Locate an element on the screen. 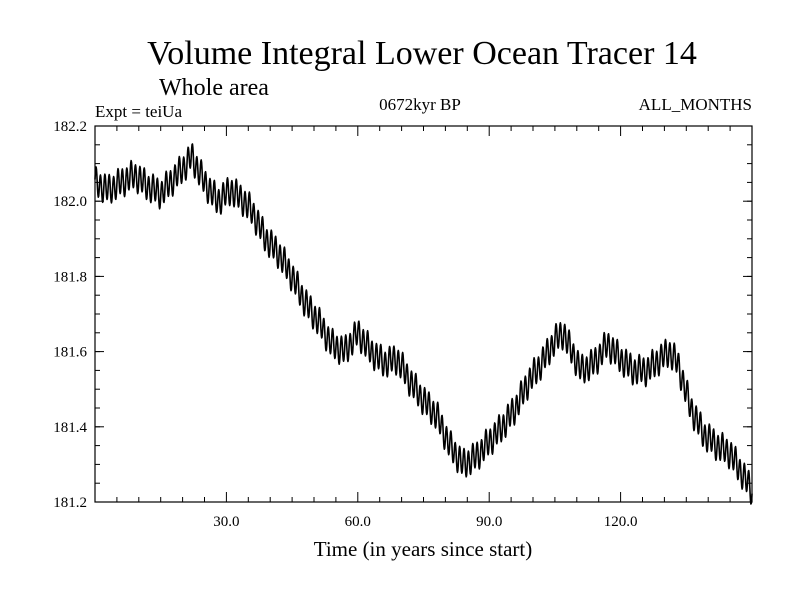  y-tick-label: 181.8 is located at coordinates (70, 277).